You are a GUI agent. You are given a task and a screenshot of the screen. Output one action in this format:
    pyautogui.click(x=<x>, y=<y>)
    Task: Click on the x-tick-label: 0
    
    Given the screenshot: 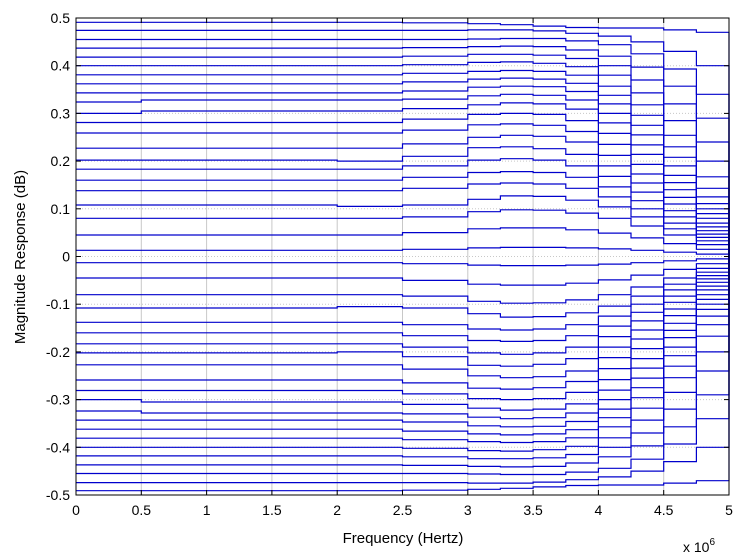 What is the action you would take?
    pyautogui.click(x=76, y=510)
    